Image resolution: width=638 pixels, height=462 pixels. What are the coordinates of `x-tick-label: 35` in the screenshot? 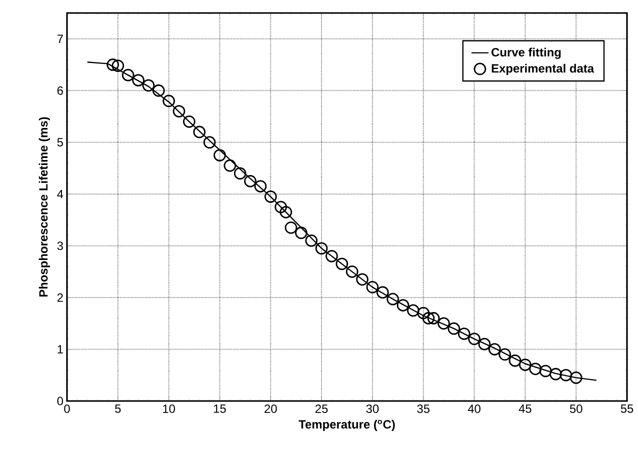 It's located at (423, 408).